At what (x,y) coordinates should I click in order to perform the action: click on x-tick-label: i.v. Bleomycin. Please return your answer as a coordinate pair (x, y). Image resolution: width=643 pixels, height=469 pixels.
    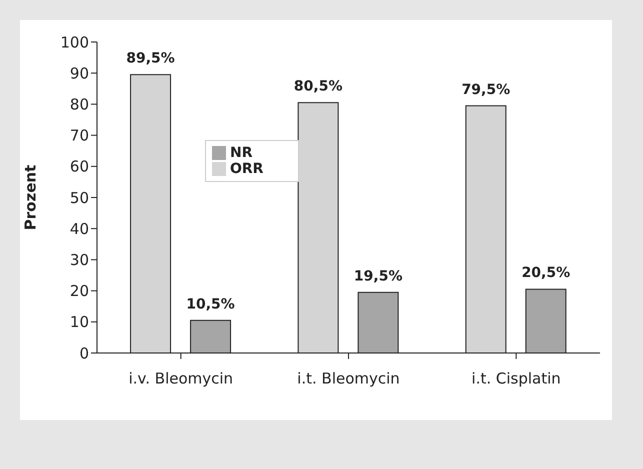
    Looking at the image, I should click on (181, 379).